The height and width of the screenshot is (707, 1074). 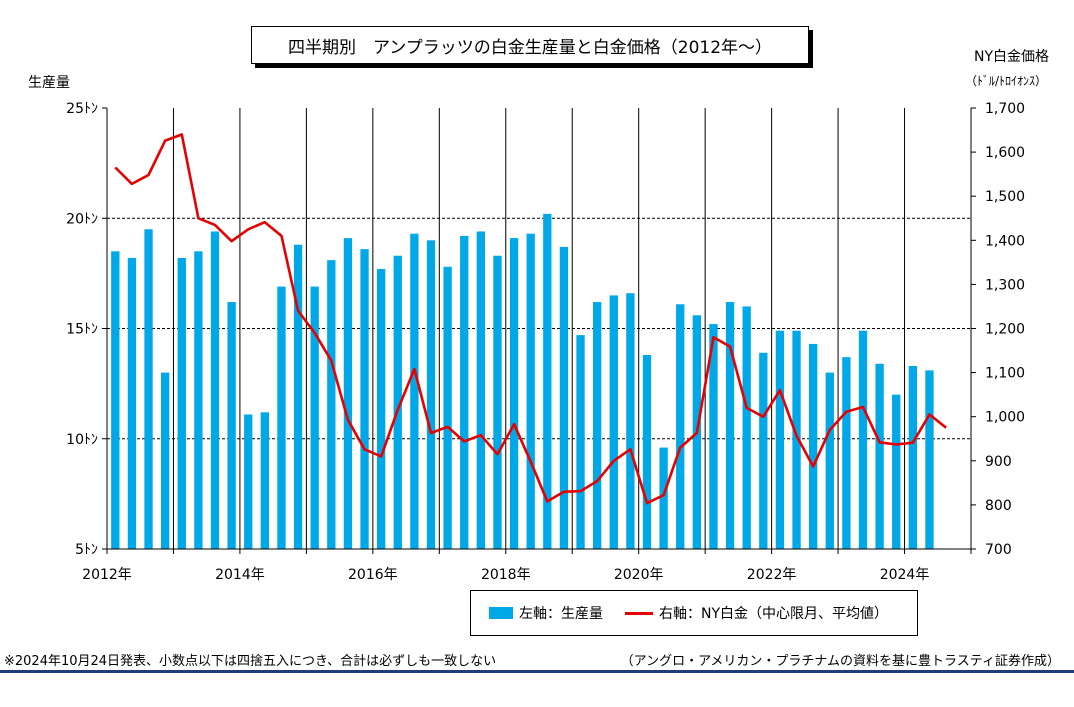 I want to click on right-axis-unit: （ﾄﾞﾙ/ﾄﾛｲｵﾝｽ）, so click(x=1006, y=81).